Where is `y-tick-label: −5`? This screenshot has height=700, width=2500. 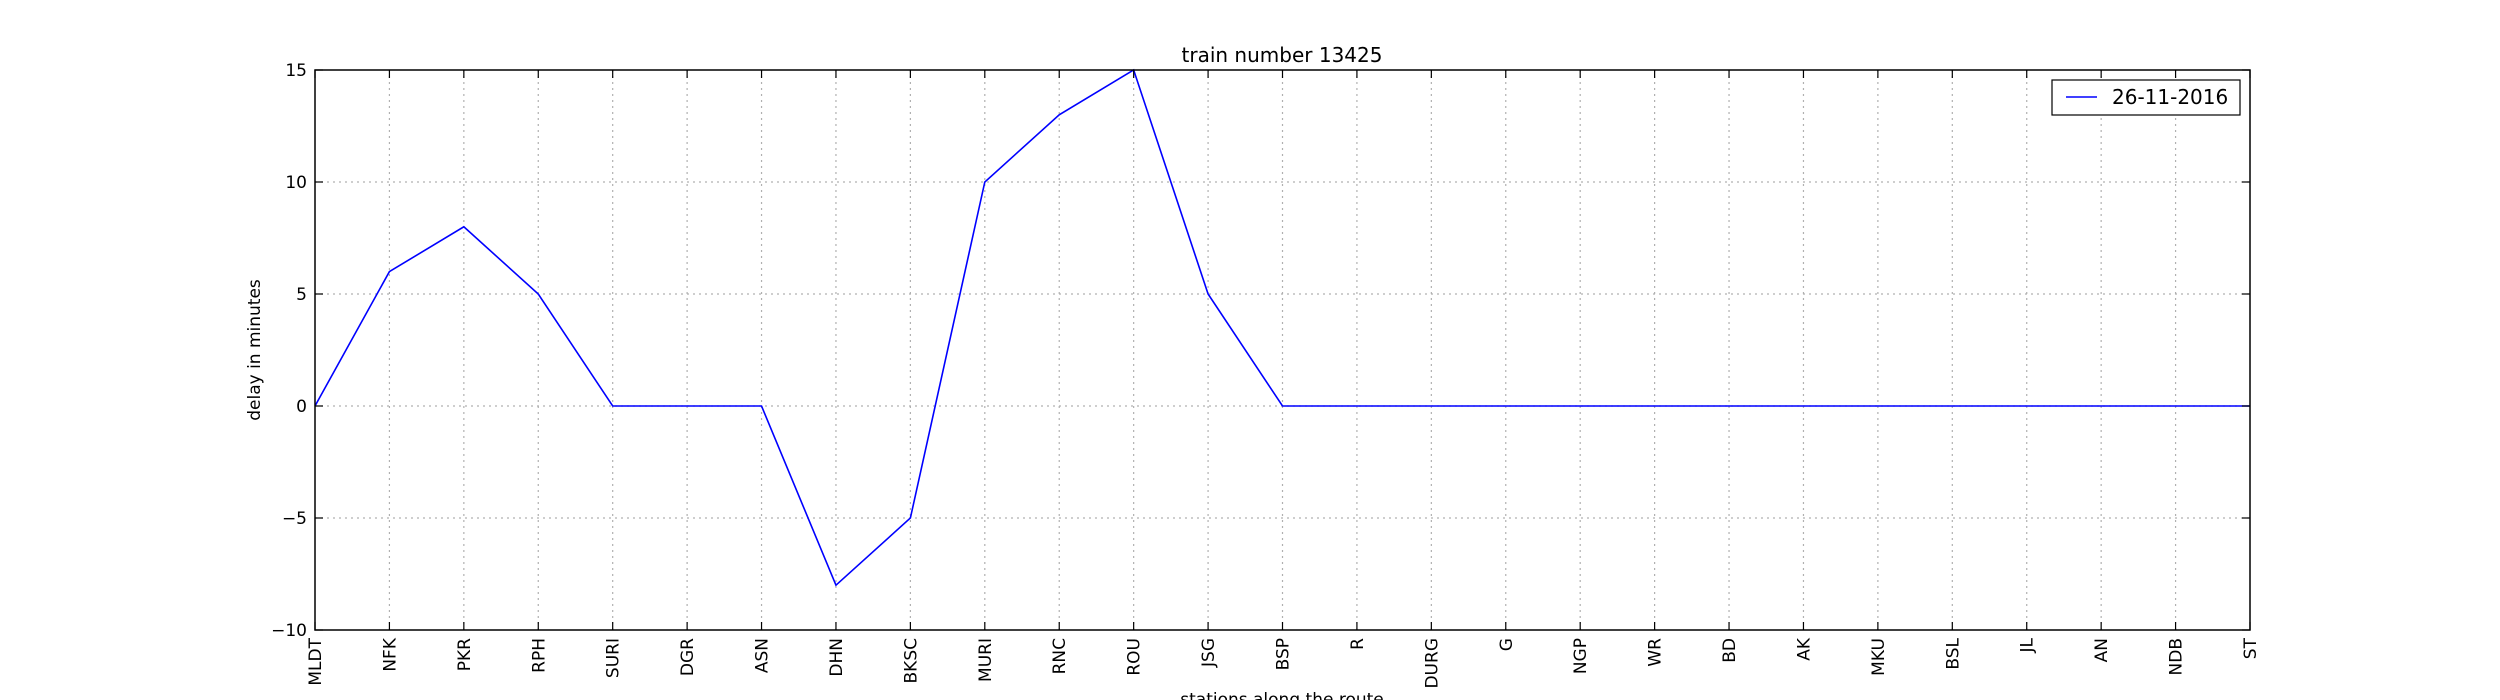 y-tick-label: −5 is located at coordinates (294, 519).